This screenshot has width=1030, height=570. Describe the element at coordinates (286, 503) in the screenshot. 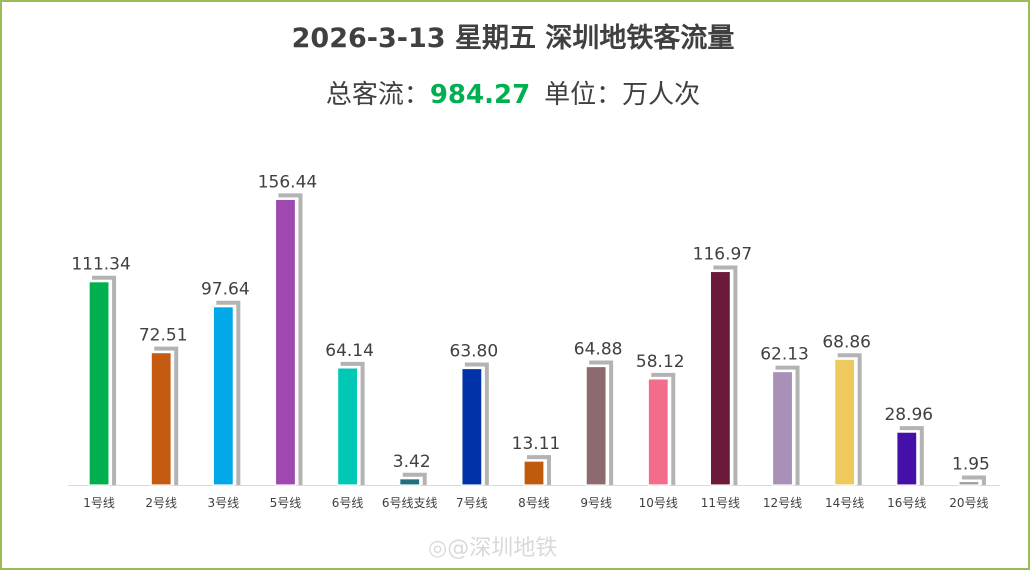

I see `x-tick-label: 5号线` at that location.